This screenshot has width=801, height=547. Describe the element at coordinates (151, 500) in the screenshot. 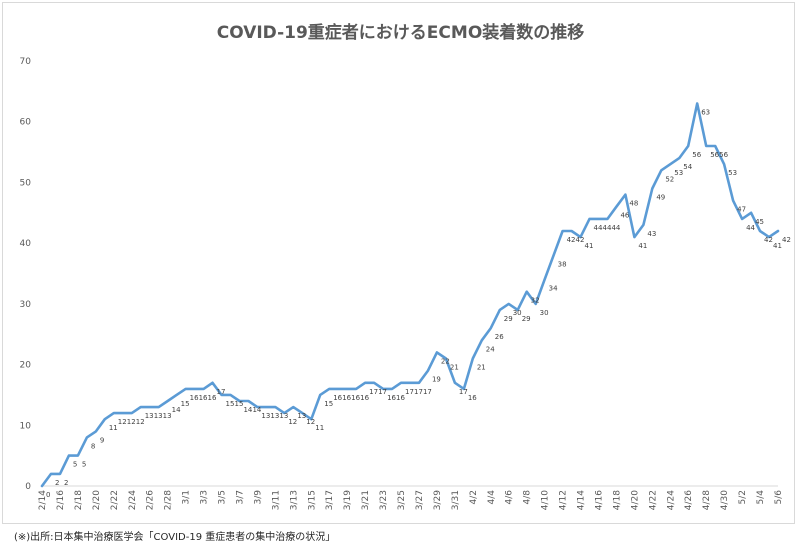

I see `x-tick-label: 2/26` at that location.